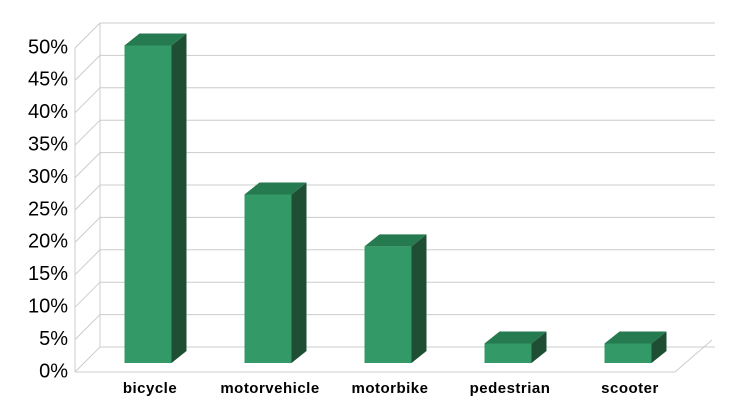 Image resolution: width=740 pixels, height=420 pixels. What do you see at coordinates (150, 388) in the screenshot?
I see `x-tick-label: bicycle` at bounding box center [150, 388].